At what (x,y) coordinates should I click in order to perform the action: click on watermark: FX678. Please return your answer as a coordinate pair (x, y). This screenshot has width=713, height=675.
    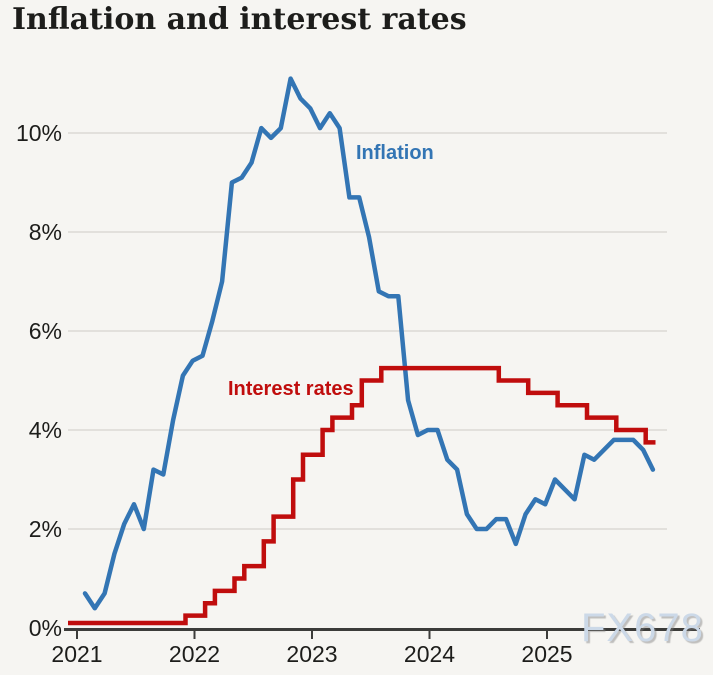
    Looking at the image, I should click on (642, 628).